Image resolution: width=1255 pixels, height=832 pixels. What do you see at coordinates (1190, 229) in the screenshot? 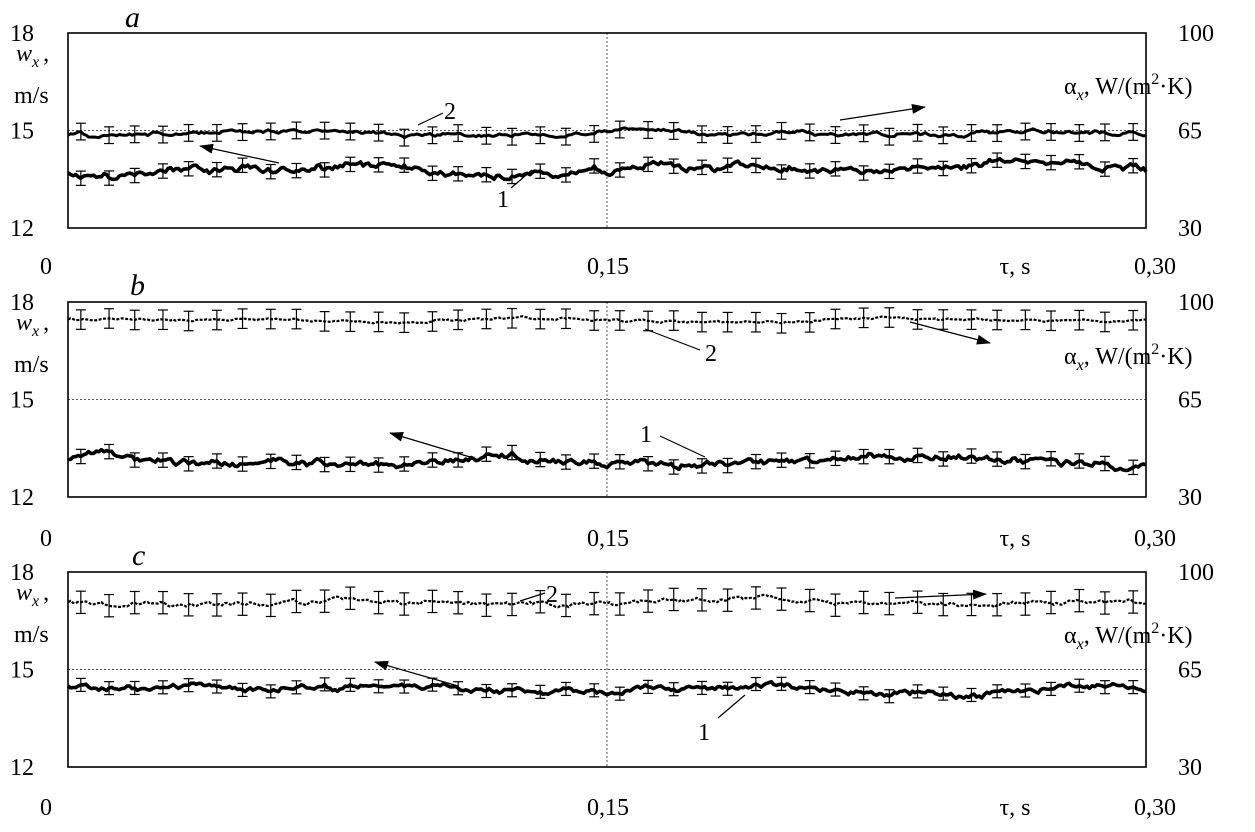
I see `right-tick-label: 30` at bounding box center [1190, 229].